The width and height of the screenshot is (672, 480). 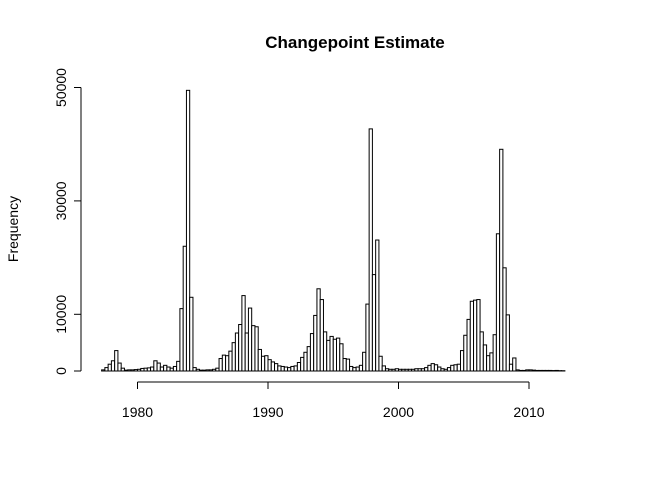 I want to click on x-tick-label: 2010, so click(x=528, y=412).